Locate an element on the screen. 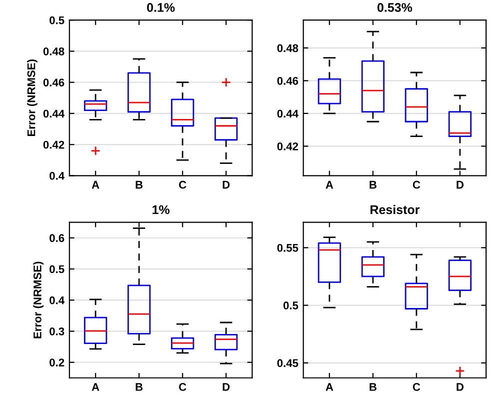  y-tick-label: 0.6 is located at coordinates (57, 238).